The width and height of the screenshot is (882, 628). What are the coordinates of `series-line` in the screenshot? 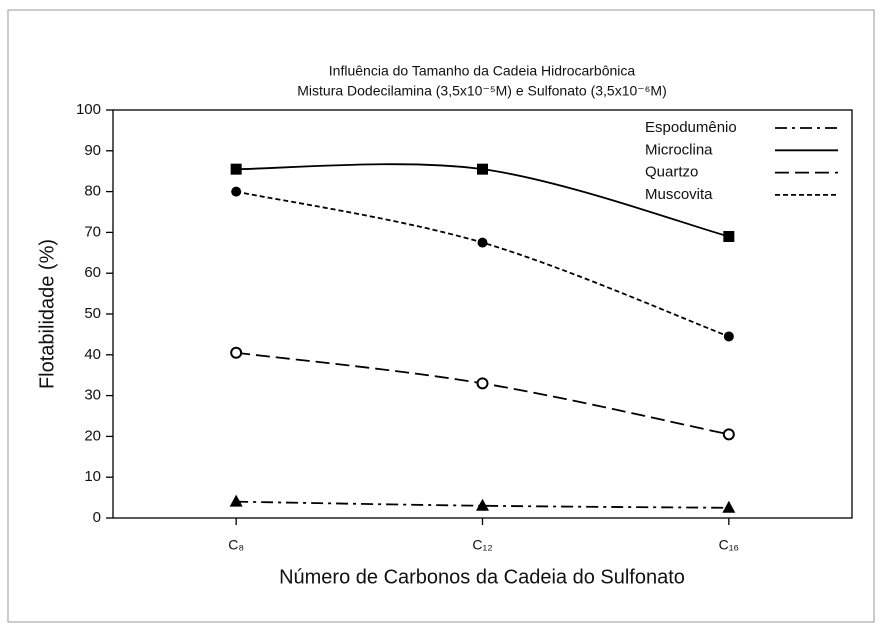 It's located at (482, 504).